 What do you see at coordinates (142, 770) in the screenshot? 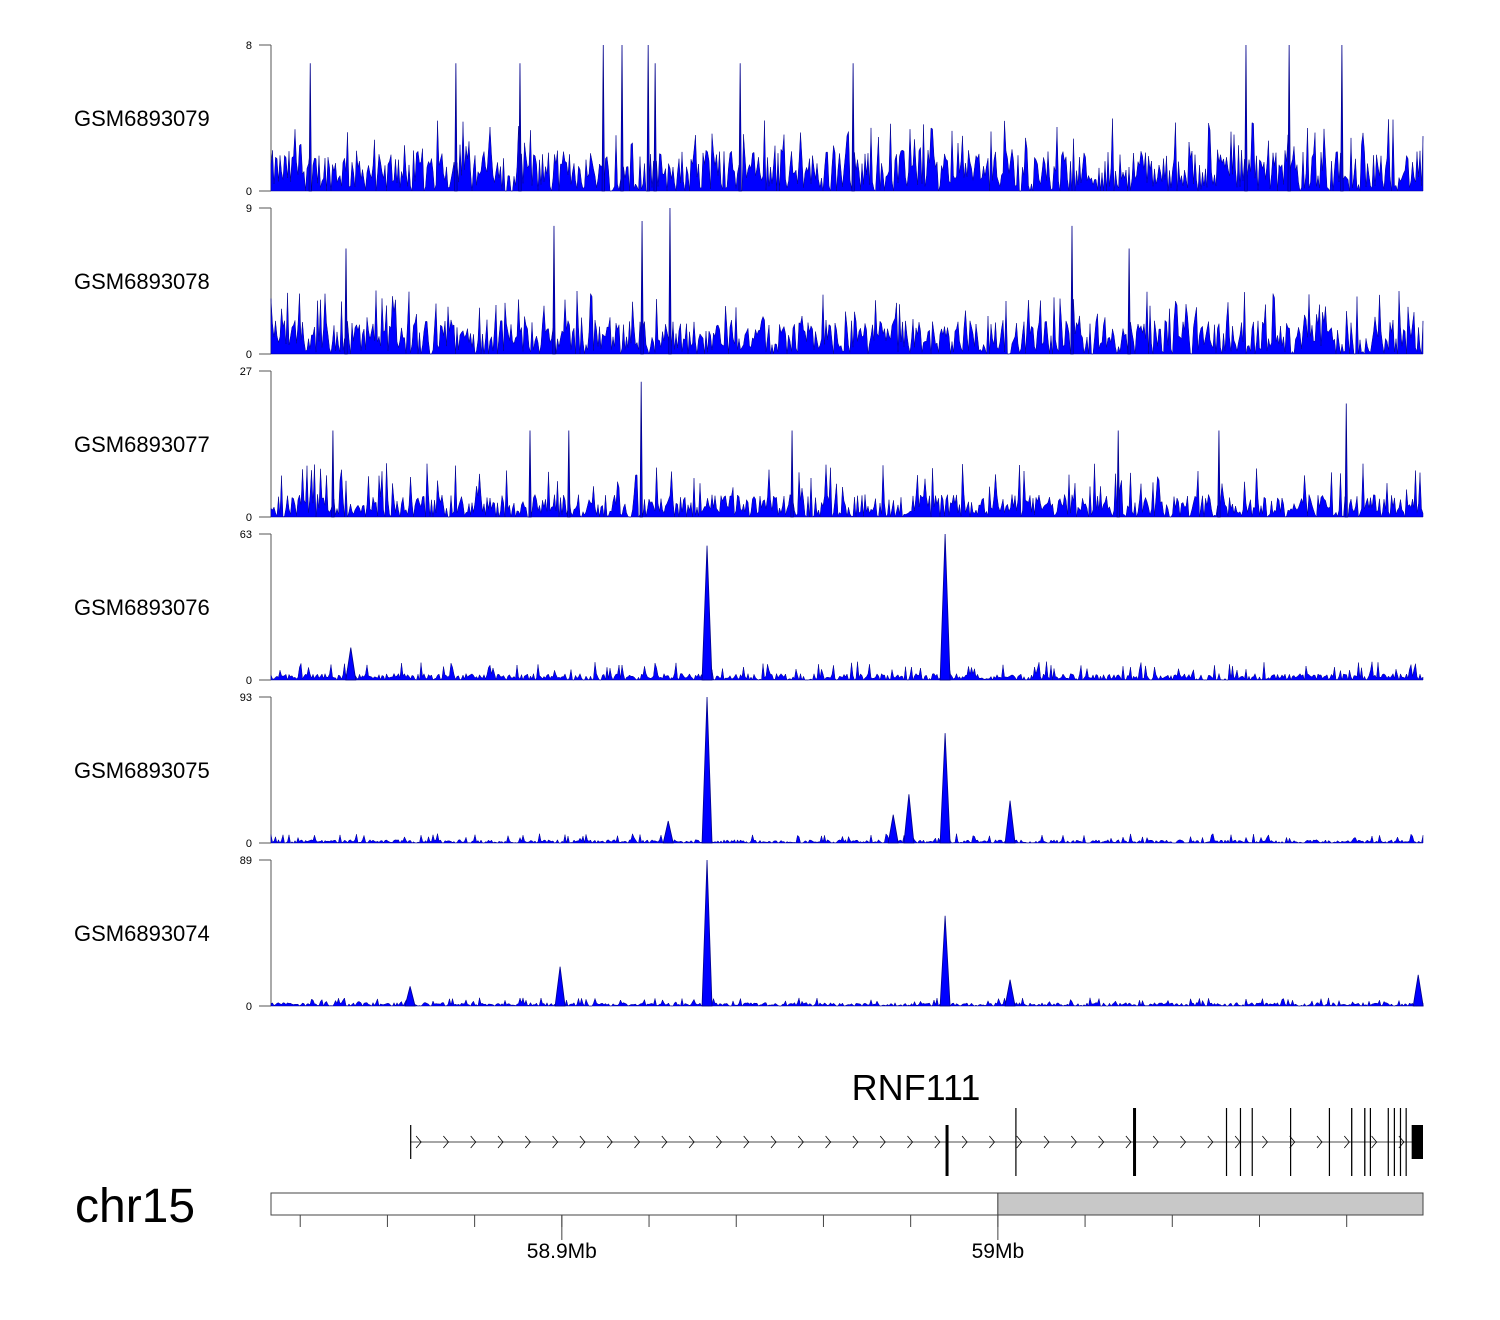
I see `track-label: GSM6893075` at bounding box center [142, 770].